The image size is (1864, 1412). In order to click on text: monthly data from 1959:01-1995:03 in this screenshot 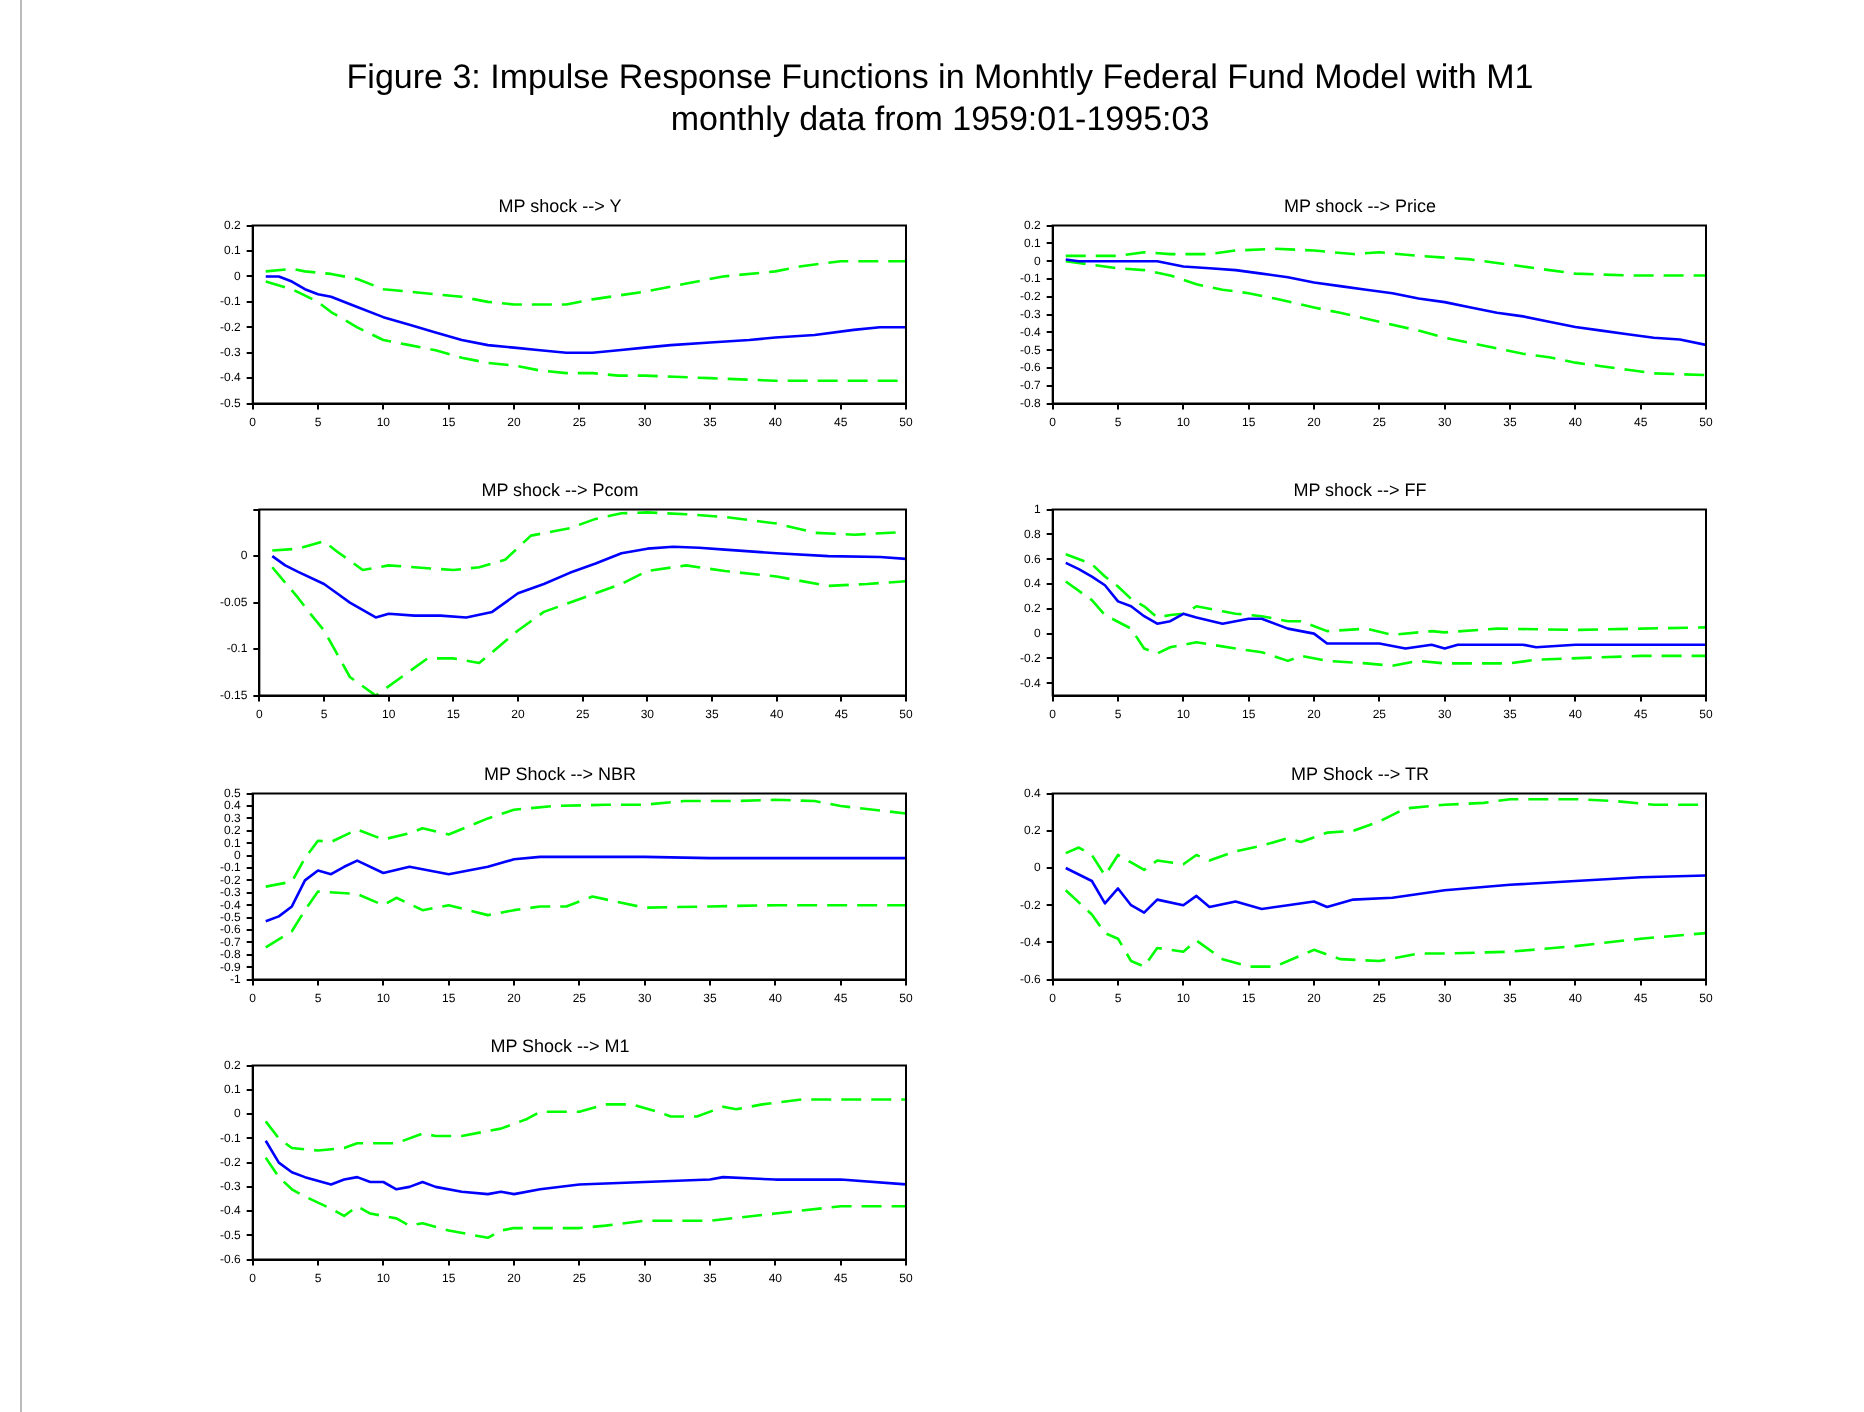, I will do `click(940, 119)`.